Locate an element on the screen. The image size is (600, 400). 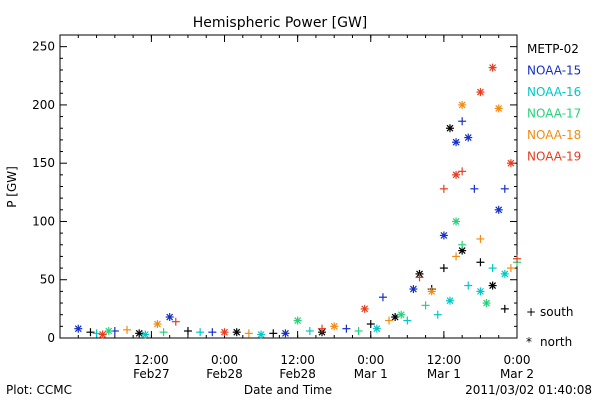
timestamp: 2011/03/02 01:40:08 is located at coordinates (528, 390).